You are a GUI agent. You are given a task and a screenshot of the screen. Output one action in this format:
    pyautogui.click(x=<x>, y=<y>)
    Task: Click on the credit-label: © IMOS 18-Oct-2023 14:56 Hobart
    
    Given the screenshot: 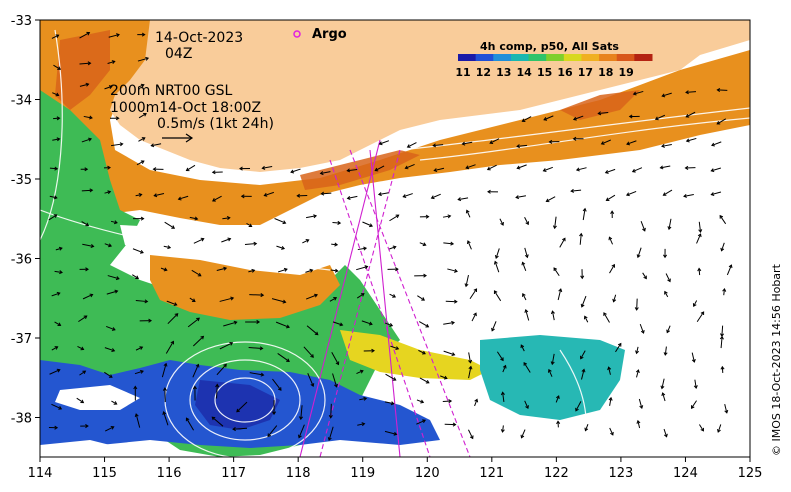 What is the action you would take?
    pyautogui.click(x=776, y=359)
    